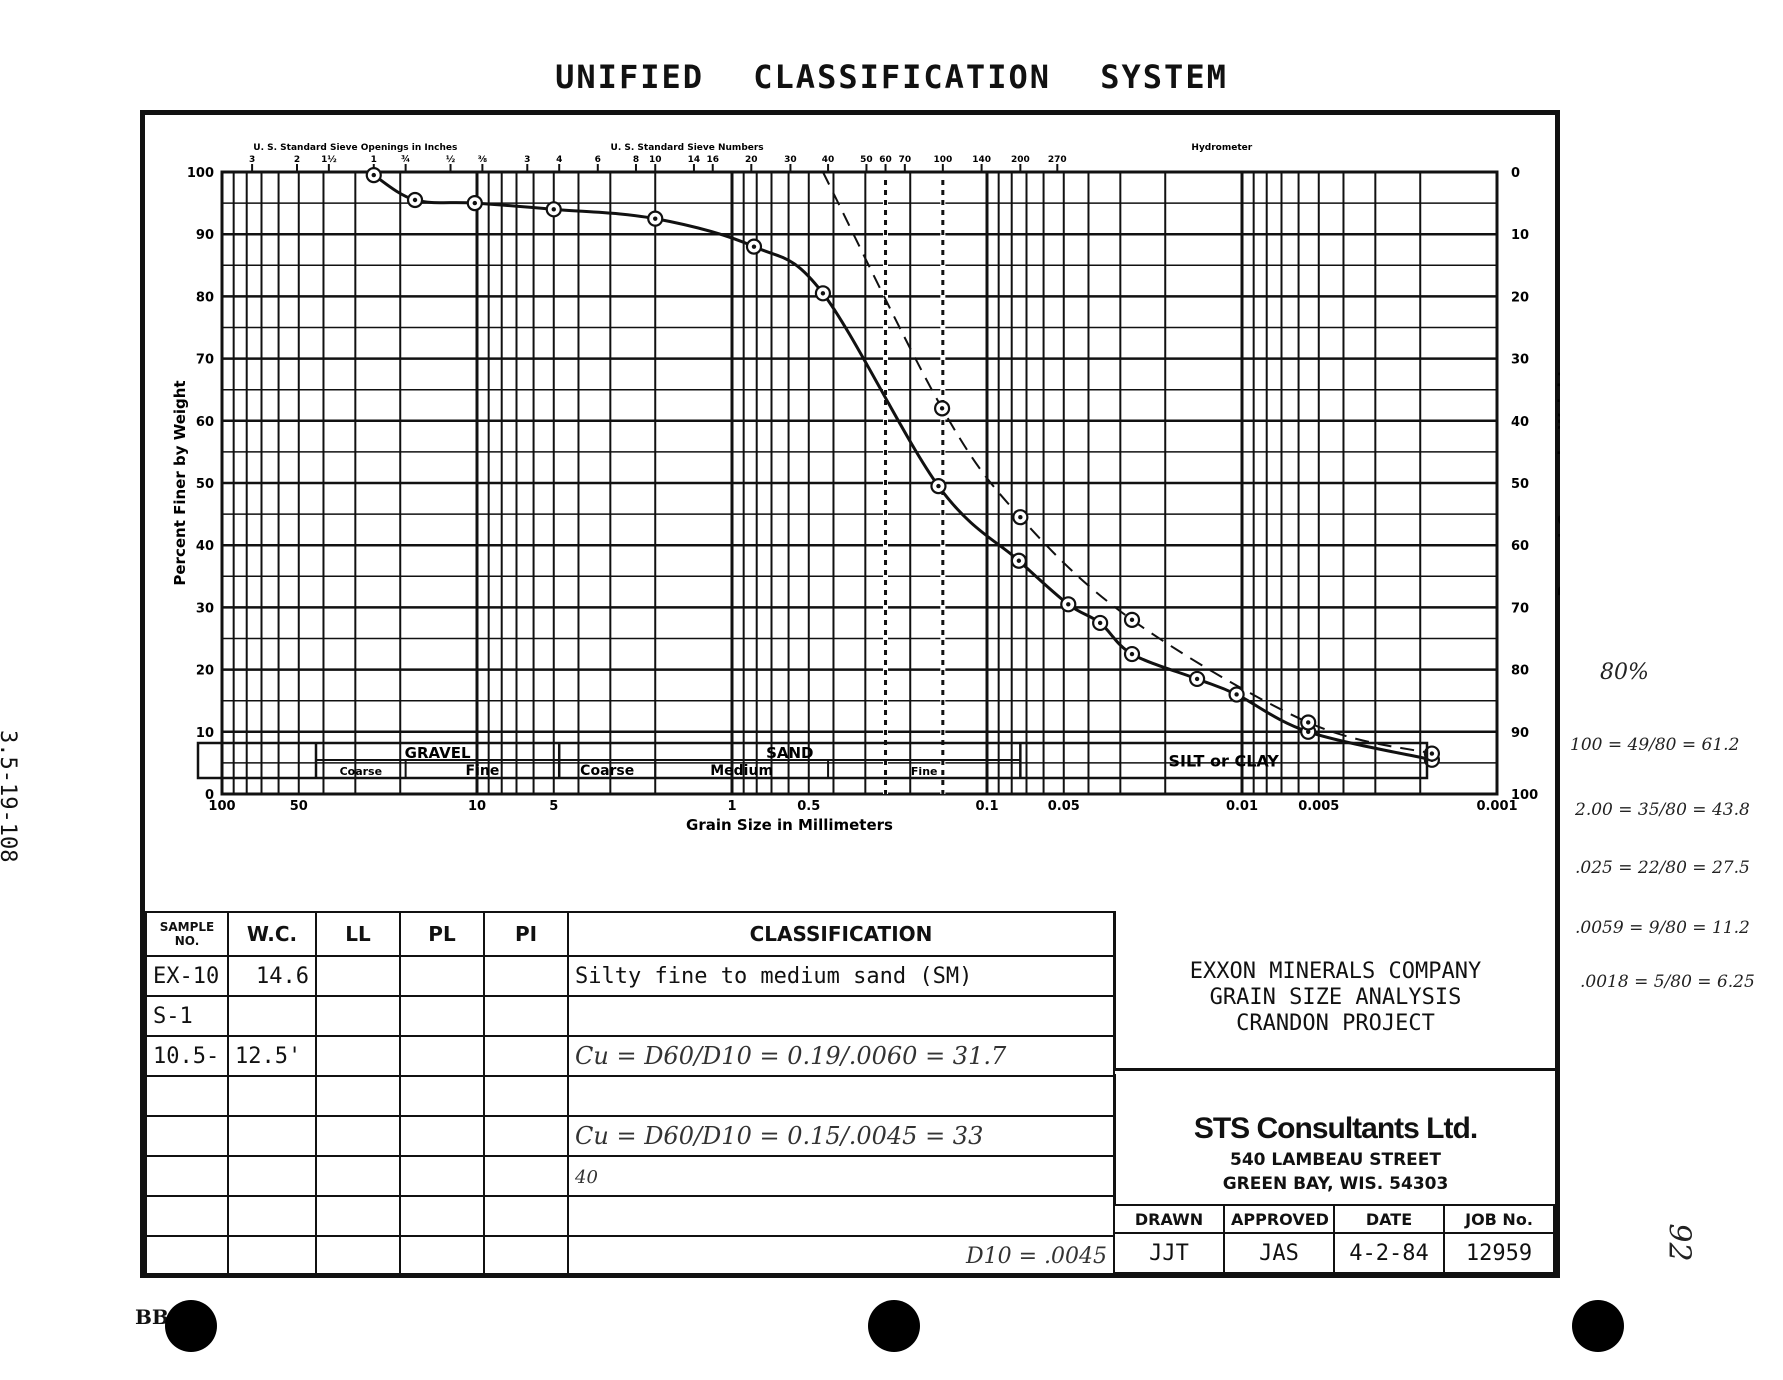 This screenshot has width=1783, height=1380. Describe the element at coordinates (986, 806) in the screenshot. I see `x-tick-label: 0.1` at that location.